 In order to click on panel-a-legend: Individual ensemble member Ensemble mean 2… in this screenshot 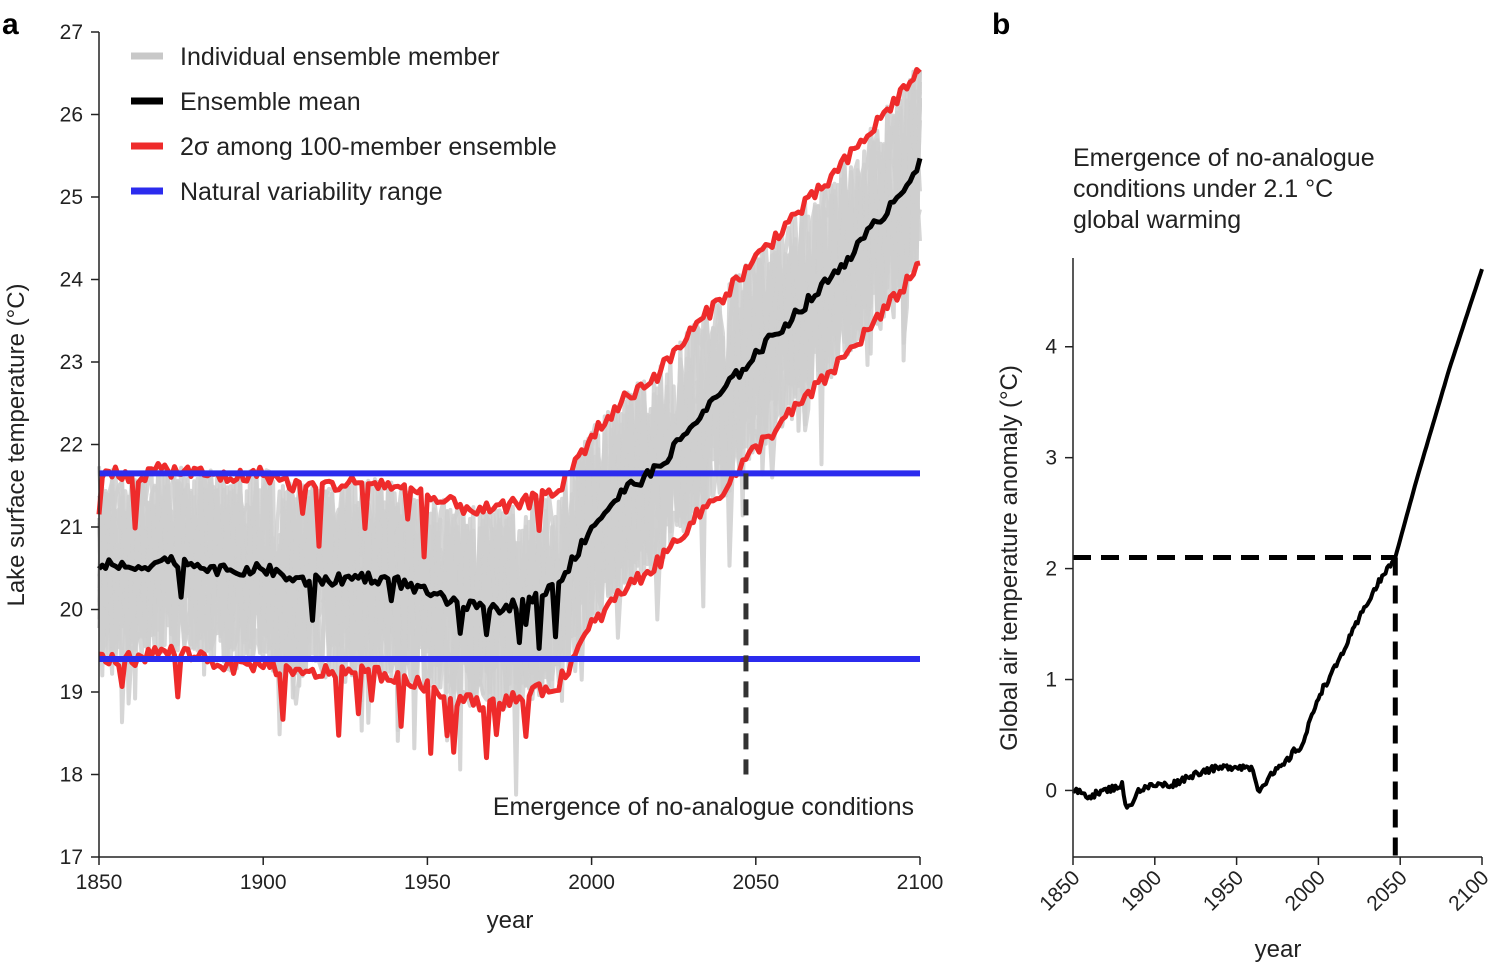, I will do `click(344, 124)`.